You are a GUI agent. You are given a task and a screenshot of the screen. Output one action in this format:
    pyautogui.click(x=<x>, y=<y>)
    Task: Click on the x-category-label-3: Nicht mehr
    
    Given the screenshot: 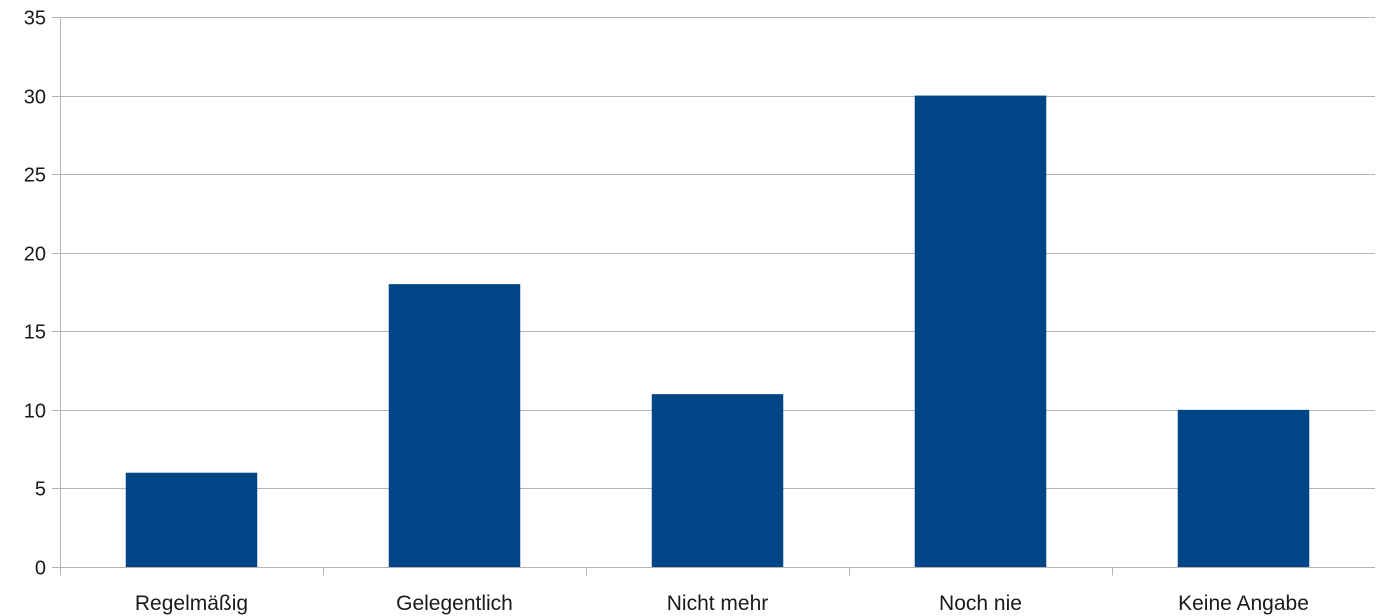 What is the action you would take?
    pyautogui.click(x=718, y=603)
    